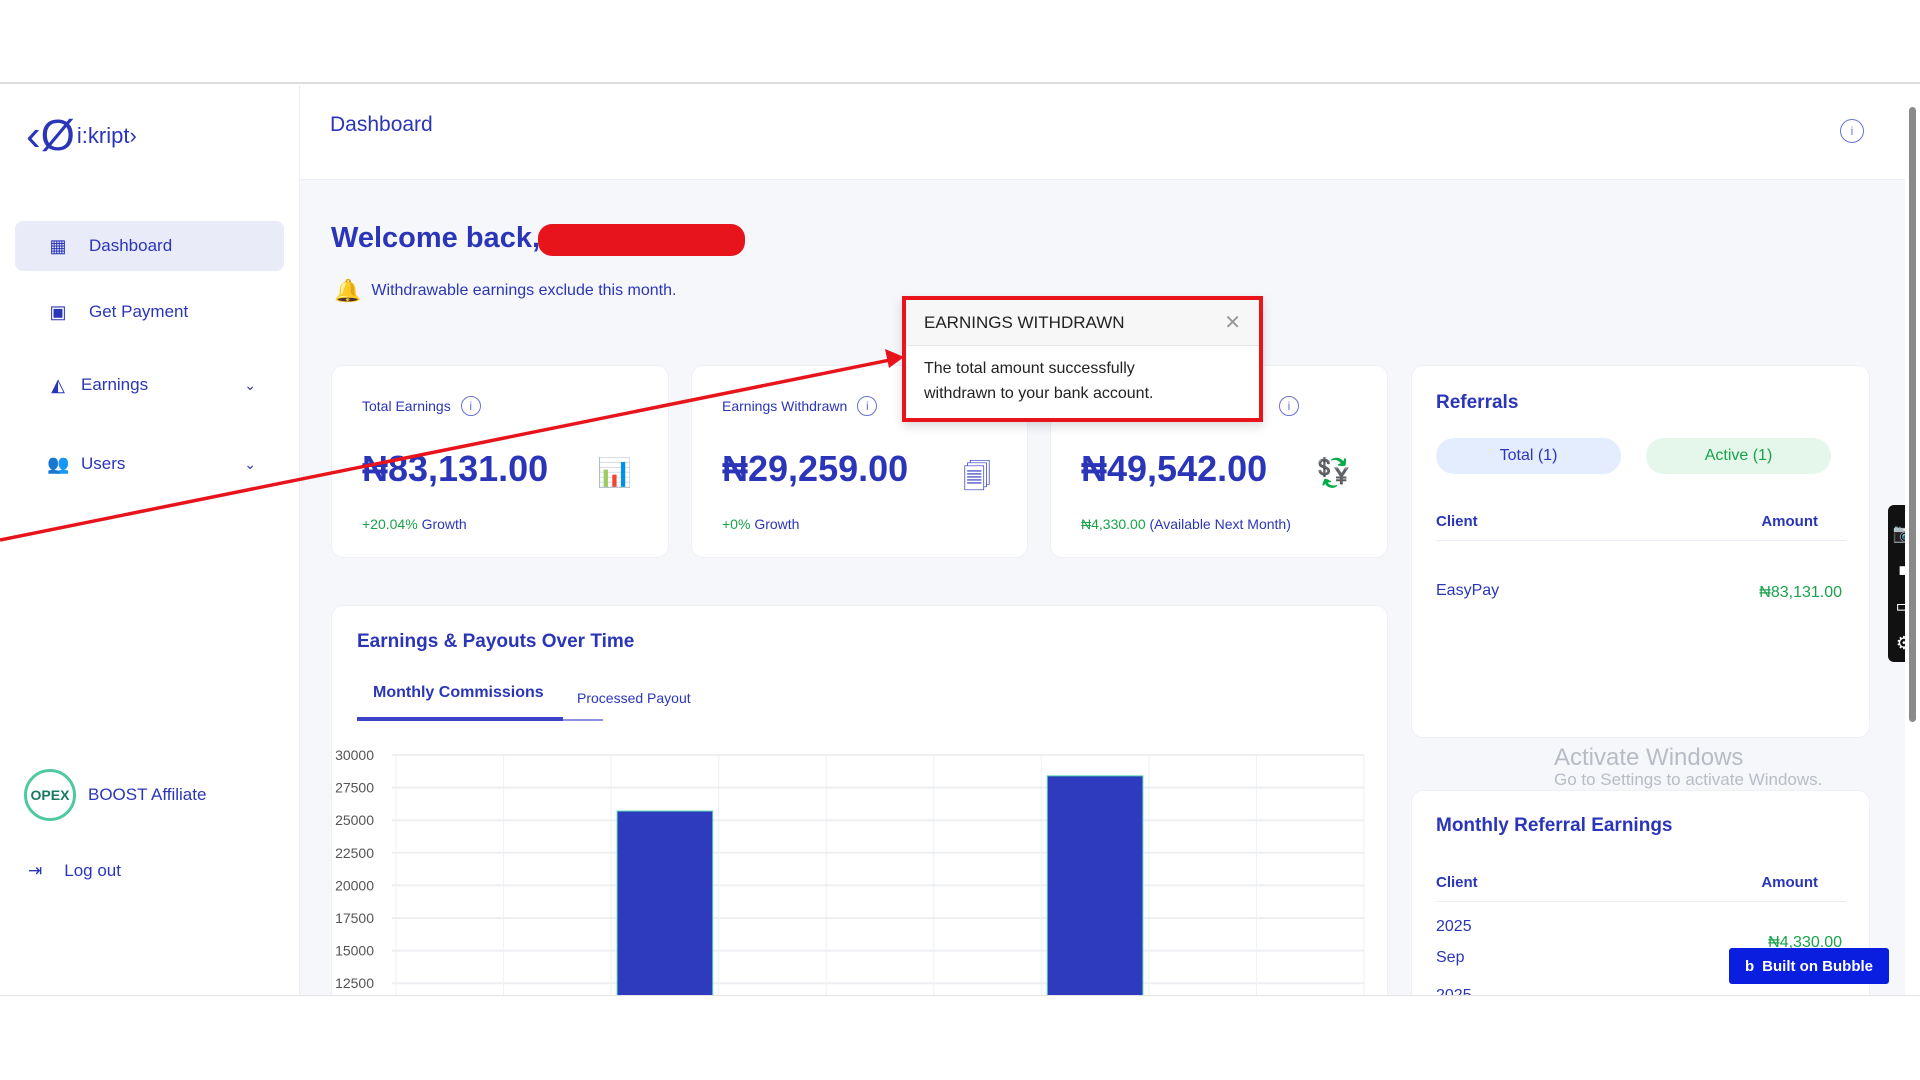 This screenshot has height=1080, width=1920. Describe the element at coordinates (1904, 569) in the screenshot. I see `video-icon: ■` at that location.